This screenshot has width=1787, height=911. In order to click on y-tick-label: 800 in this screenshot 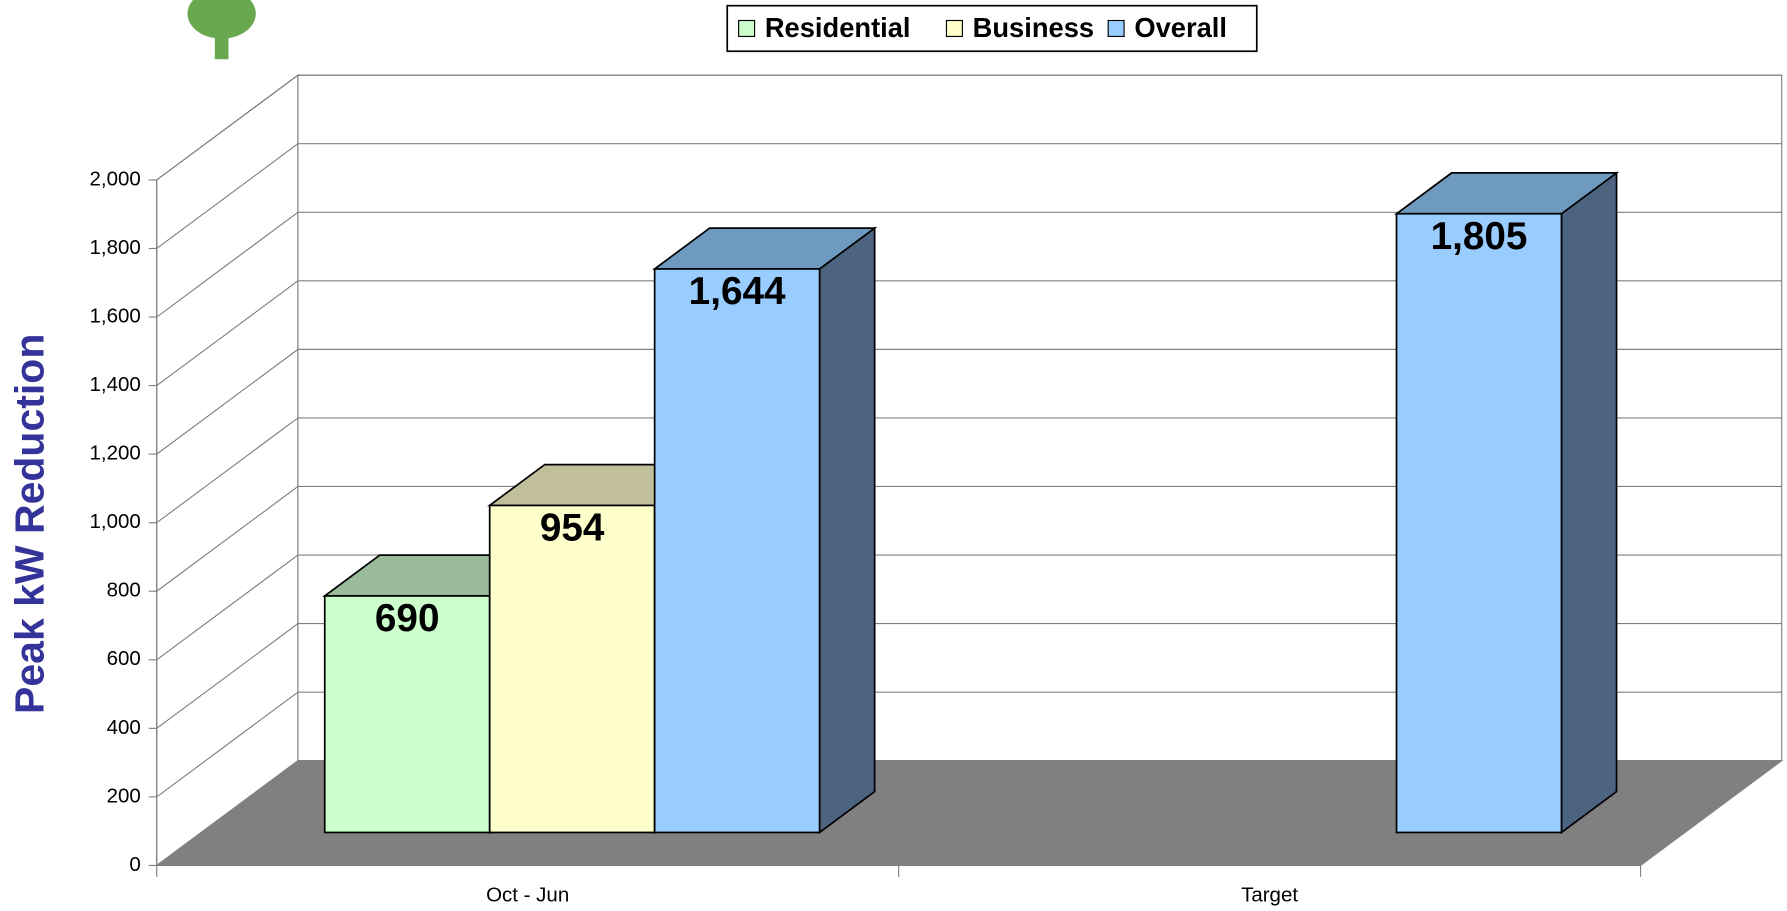, I will do `click(124, 590)`.